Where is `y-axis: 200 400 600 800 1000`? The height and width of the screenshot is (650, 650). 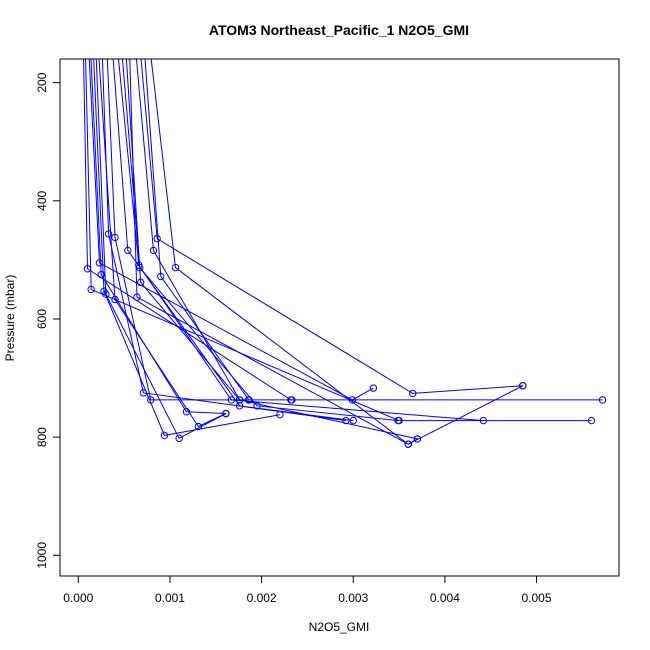
y-axis: 200 400 600 800 1000 is located at coordinates (48, 320).